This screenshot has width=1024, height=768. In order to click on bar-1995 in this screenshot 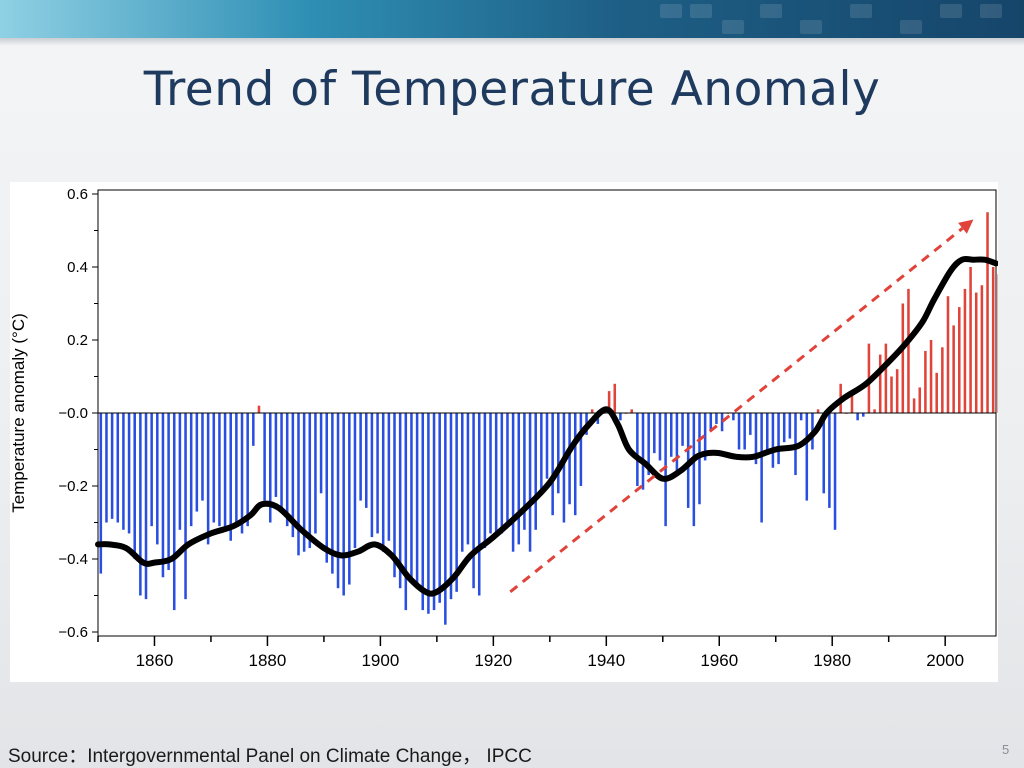, I will do `click(920, 400)`.